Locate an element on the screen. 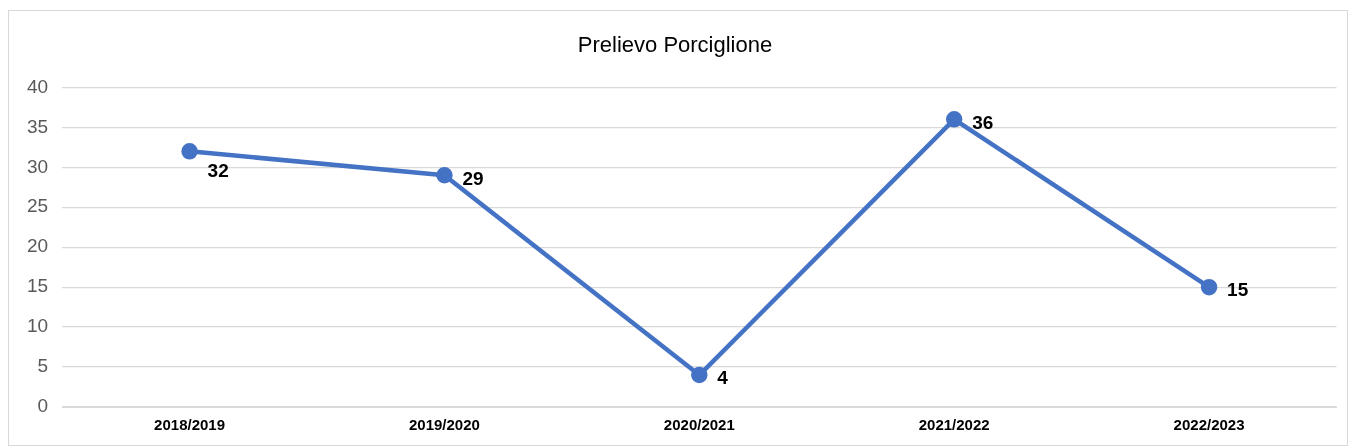 This screenshot has width=1357, height=448. y-tick-label: 40 is located at coordinates (37, 86).